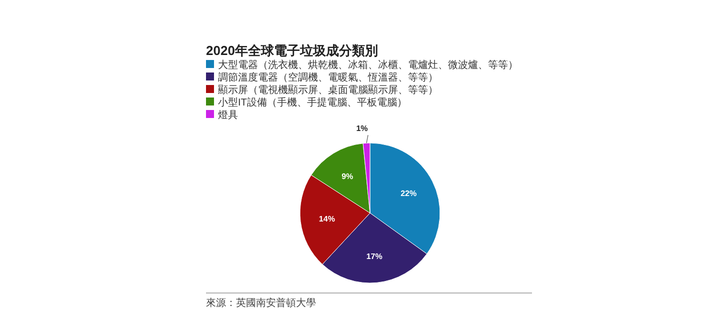 This screenshot has width=720, height=330. I want to click on data-label: 14%, so click(326, 219).